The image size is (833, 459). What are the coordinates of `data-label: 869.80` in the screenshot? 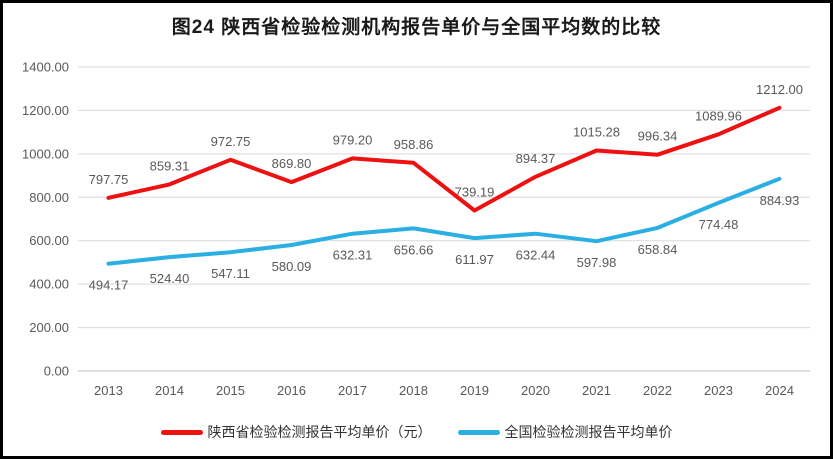 It's located at (292, 163).